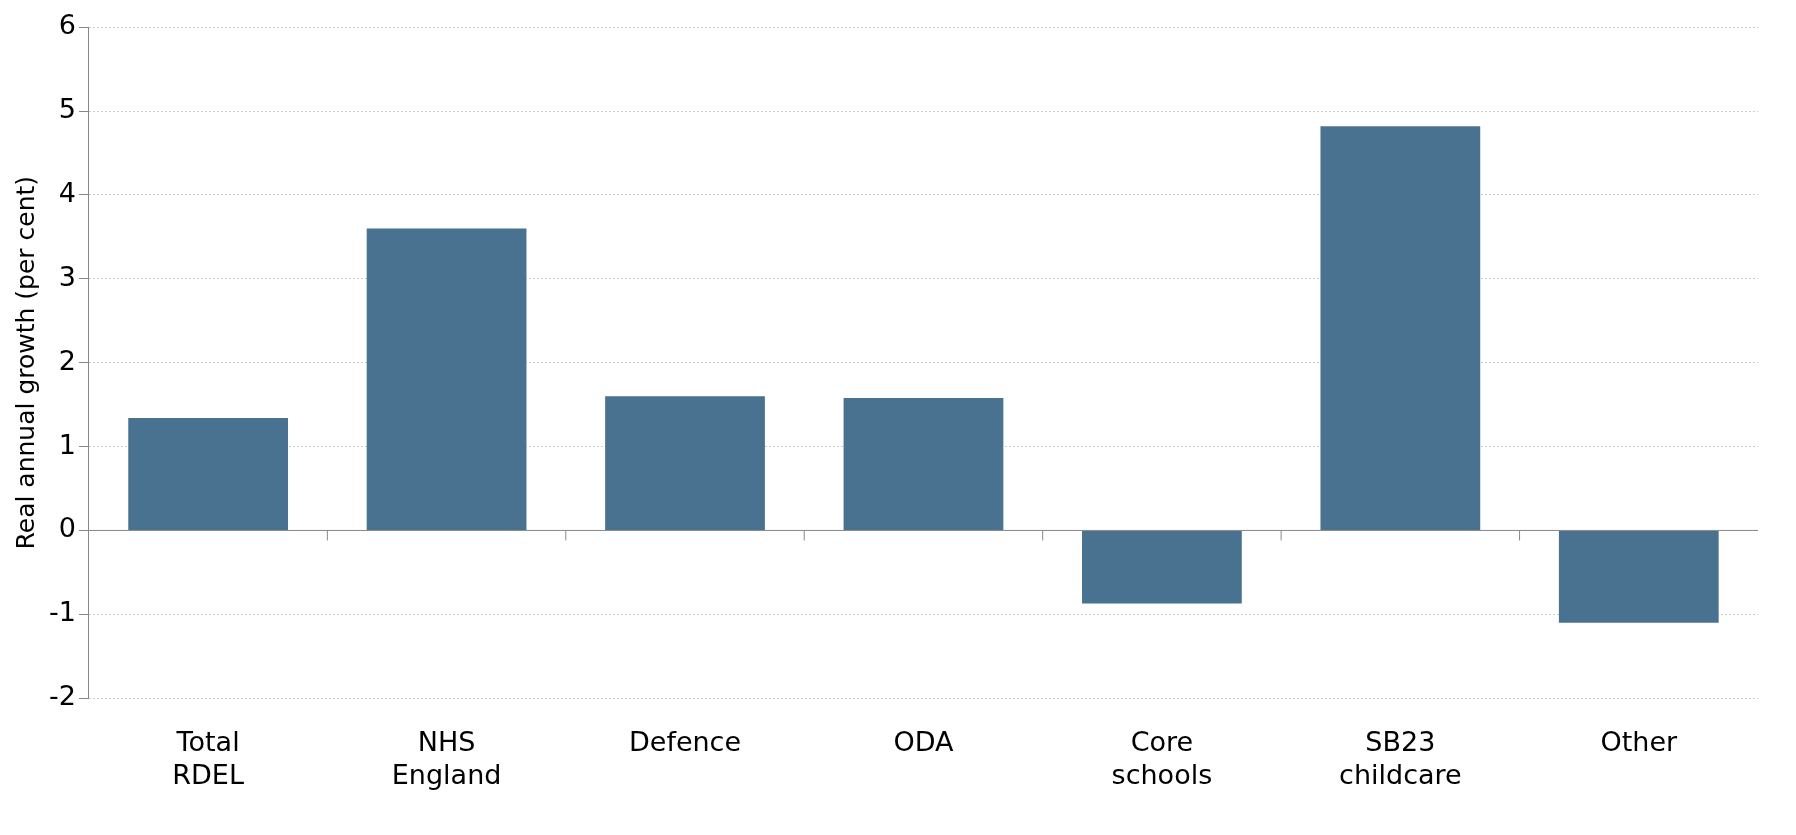  Describe the element at coordinates (923, 742) in the screenshot. I see `x-tick-label: ODA` at that location.